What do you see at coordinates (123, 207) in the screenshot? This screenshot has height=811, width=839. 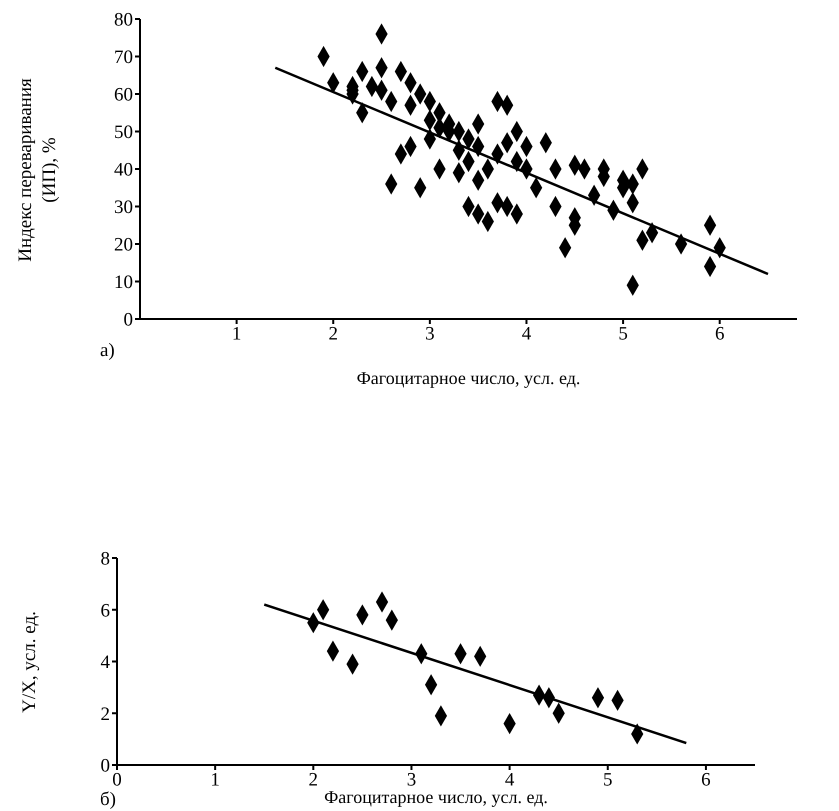 I see `y-tick-label: 30` at bounding box center [123, 207].